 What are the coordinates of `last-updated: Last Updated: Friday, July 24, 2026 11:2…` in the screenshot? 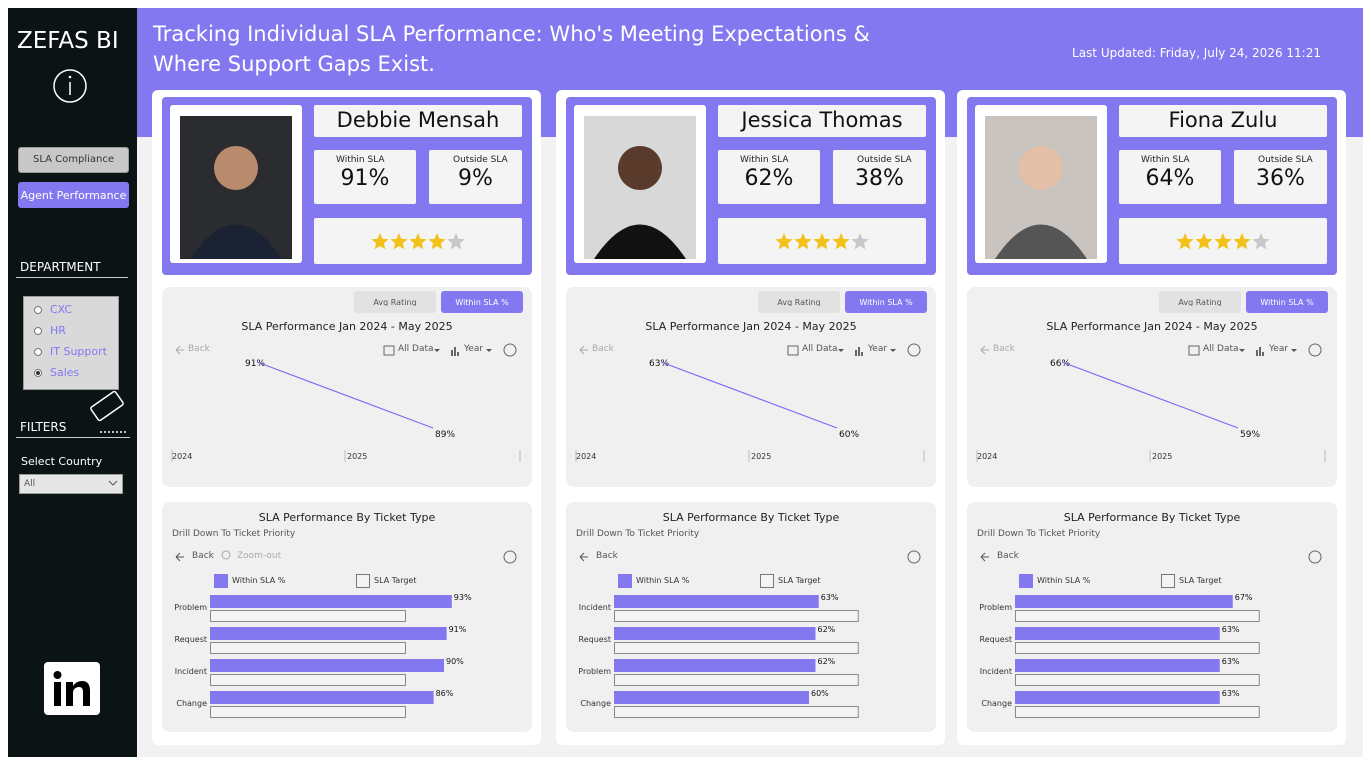 It's located at (1196, 53).